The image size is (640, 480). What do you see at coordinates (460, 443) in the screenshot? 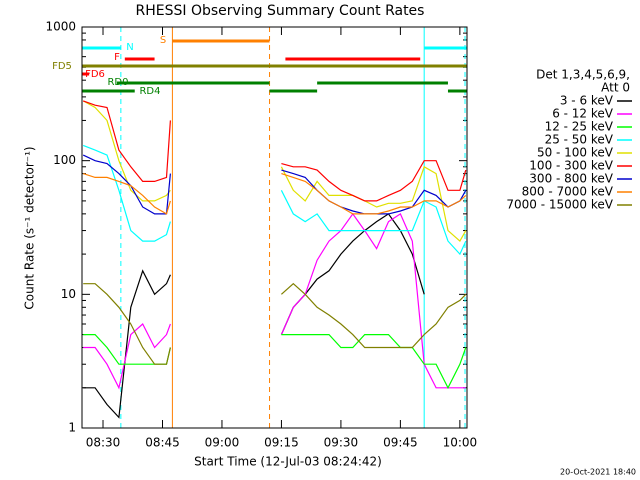
I see `x-tick-label: 10:00` at bounding box center [460, 443].